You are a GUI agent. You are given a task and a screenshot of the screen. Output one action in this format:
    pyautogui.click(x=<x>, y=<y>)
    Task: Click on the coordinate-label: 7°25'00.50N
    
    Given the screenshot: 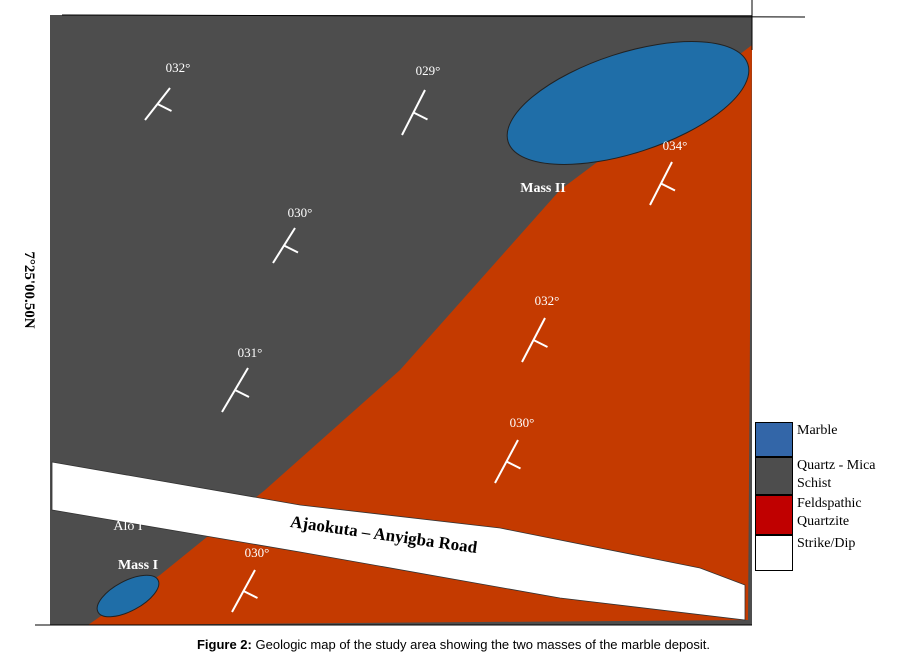 What is the action you would take?
    pyautogui.click(x=29, y=289)
    